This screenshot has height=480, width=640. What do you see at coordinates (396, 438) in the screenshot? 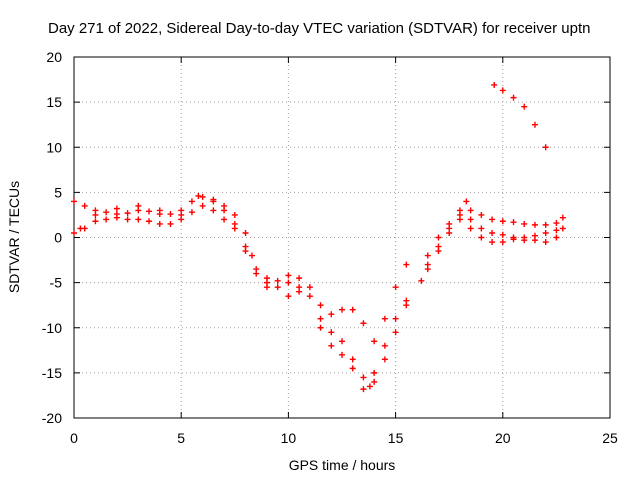
I see `x-tick-label: 15` at bounding box center [396, 438].